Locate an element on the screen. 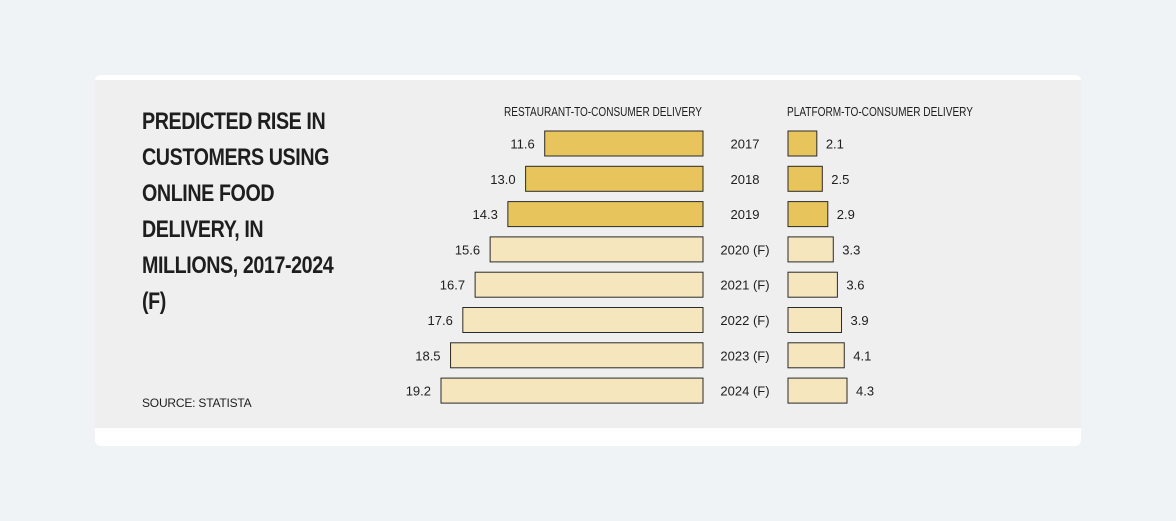 Image resolution: width=1176 pixels, height=521 pixels. category-label: 2019 is located at coordinates (745, 214).